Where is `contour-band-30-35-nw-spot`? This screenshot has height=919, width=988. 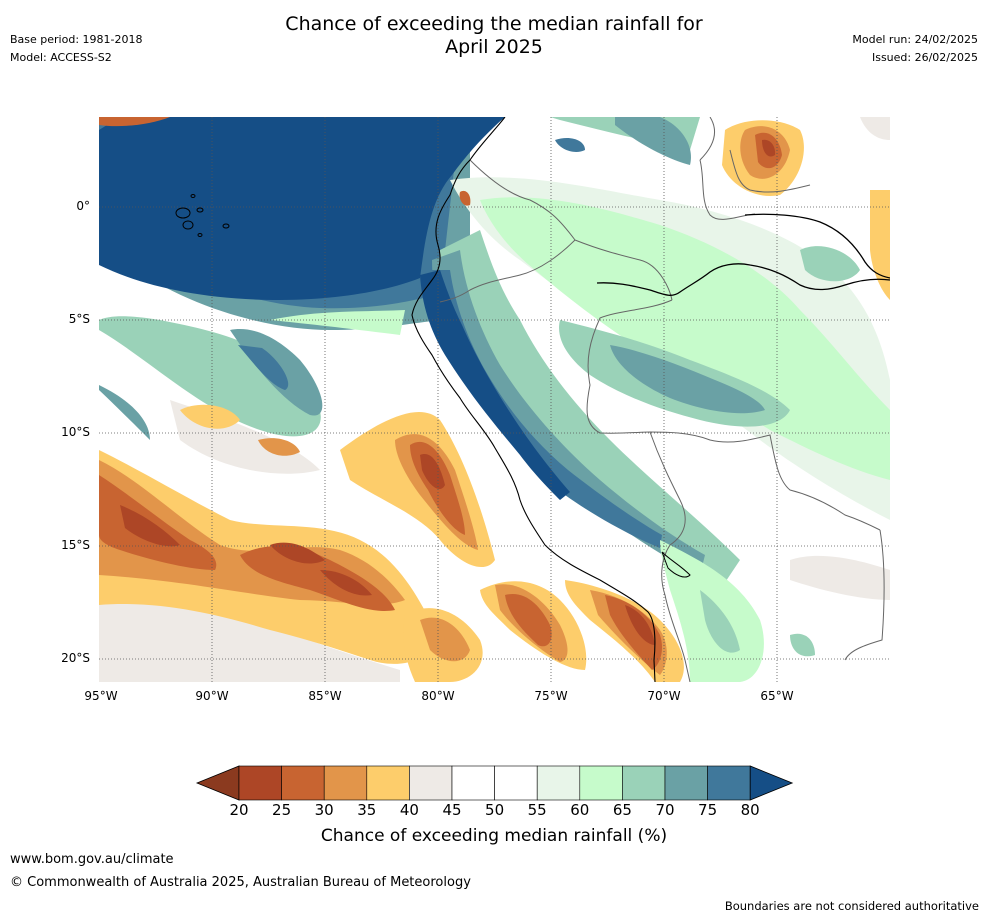 contour-band-30-35-nw-spot is located at coordinates (279, 447).